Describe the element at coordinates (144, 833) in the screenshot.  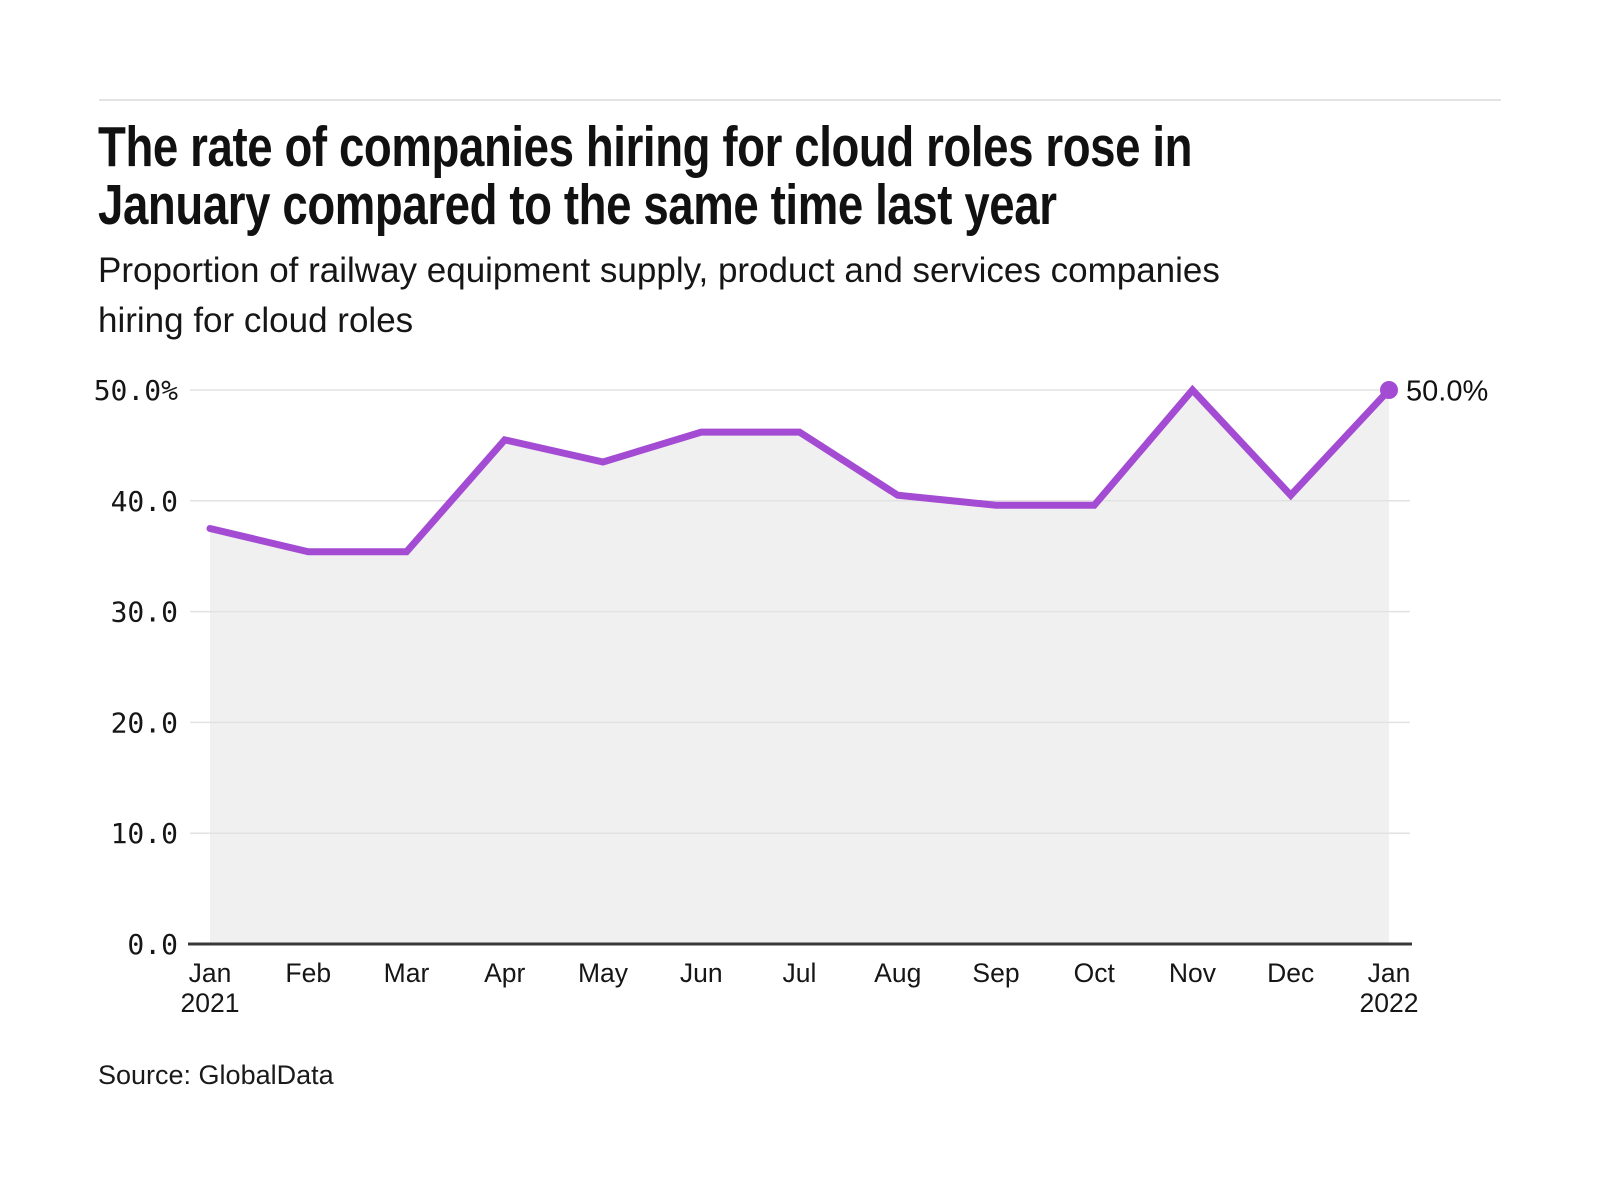
I see `y-tick-label-10: 10.0` at that location.